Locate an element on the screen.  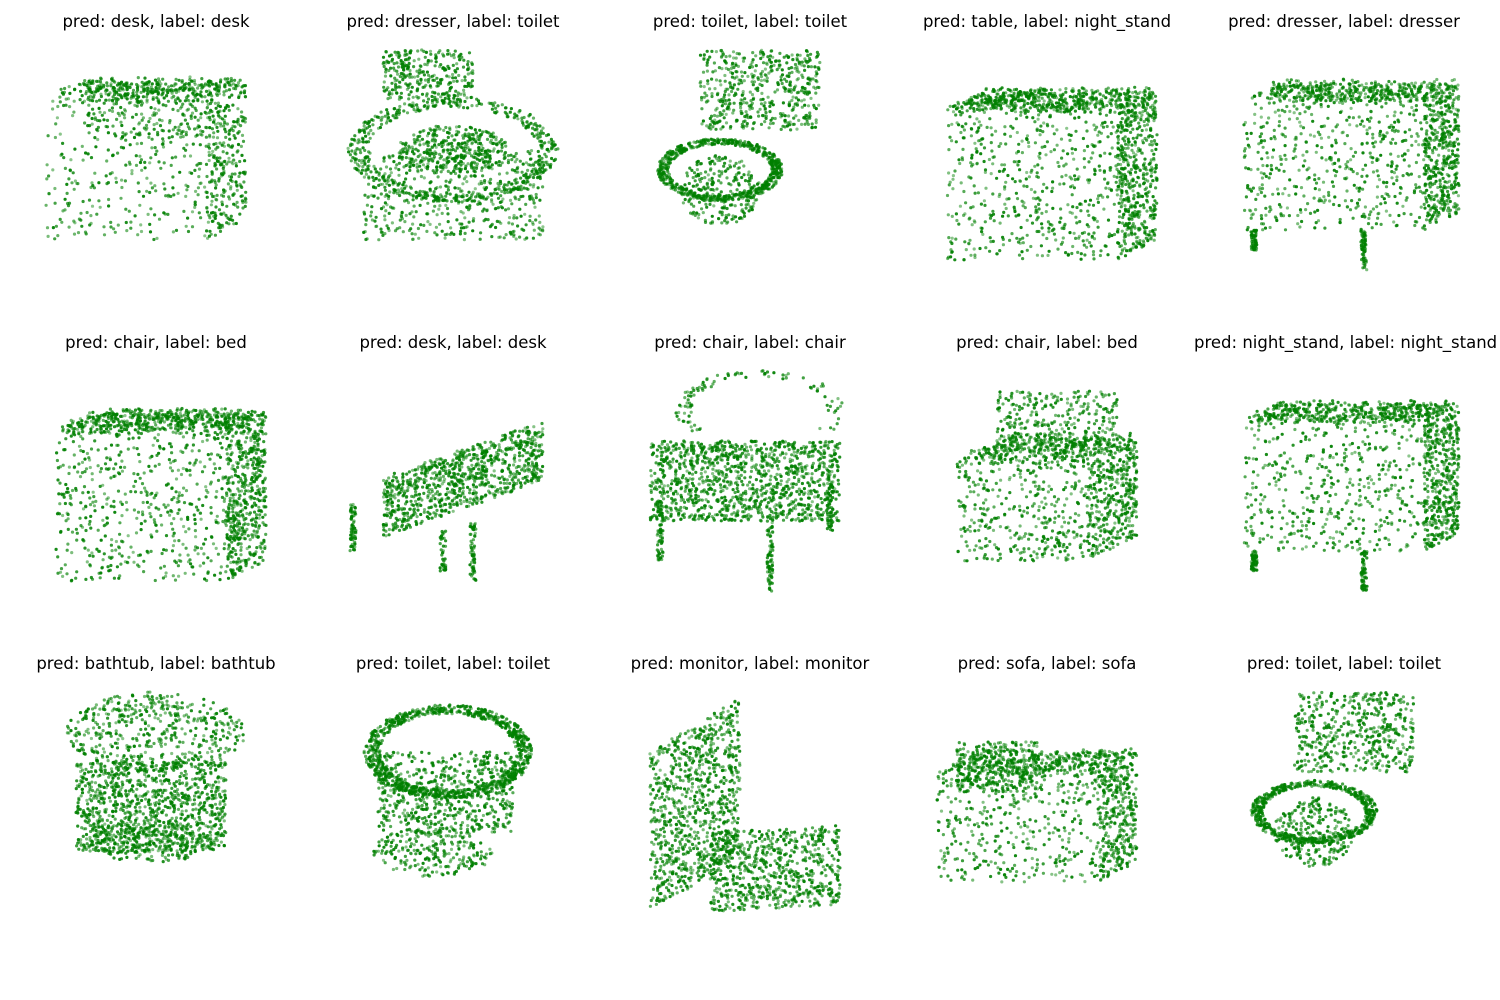
subplot-title: pred: night_stand, label: night_stand is located at coordinates (1345, 342).